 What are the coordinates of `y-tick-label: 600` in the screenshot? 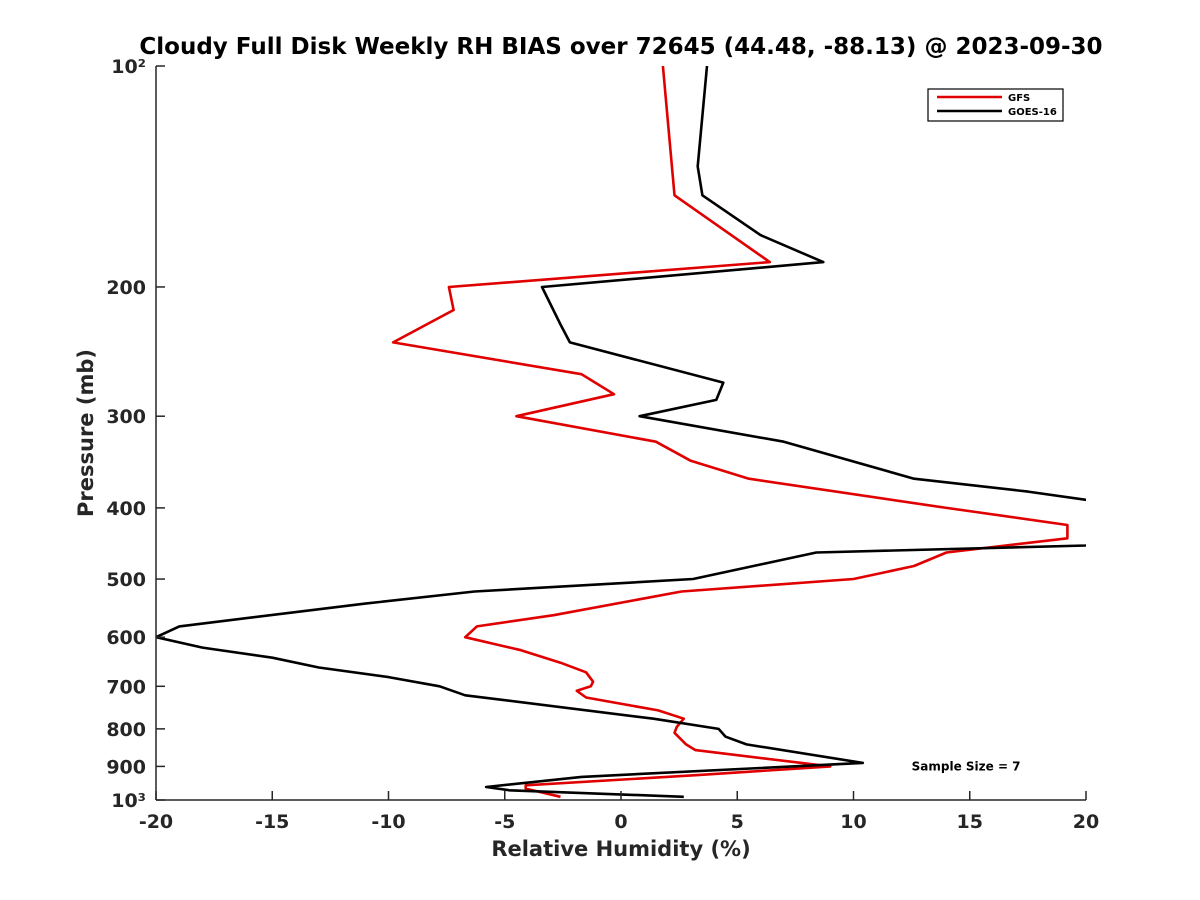 It's located at (126, 638).